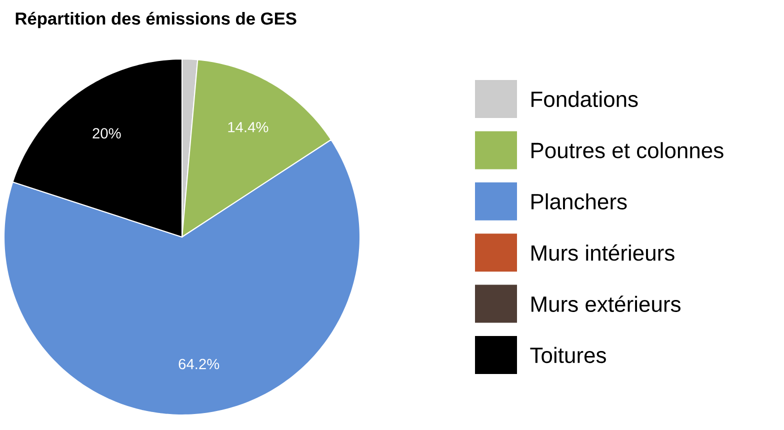 This screenshot has width=784, height=430. What do you see at coordinates (603, 252) in the screenshot?
I see `legend-label: Murs intérieurs` at bounding box center [603, 252].